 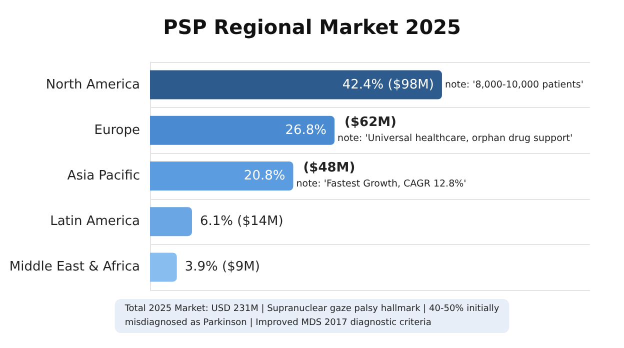 I want to click on annotation: note: 'Universal healthcare, orphan drug support', so click(x=455, y=138).